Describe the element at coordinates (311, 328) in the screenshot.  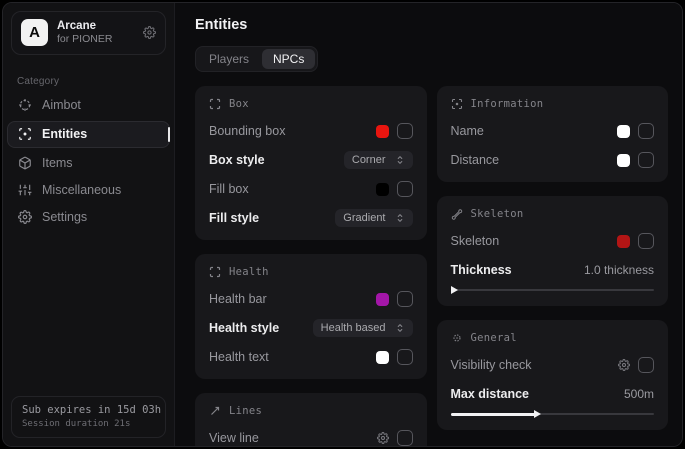
I see `setting-row-health-style: Health style Health based` at that location.